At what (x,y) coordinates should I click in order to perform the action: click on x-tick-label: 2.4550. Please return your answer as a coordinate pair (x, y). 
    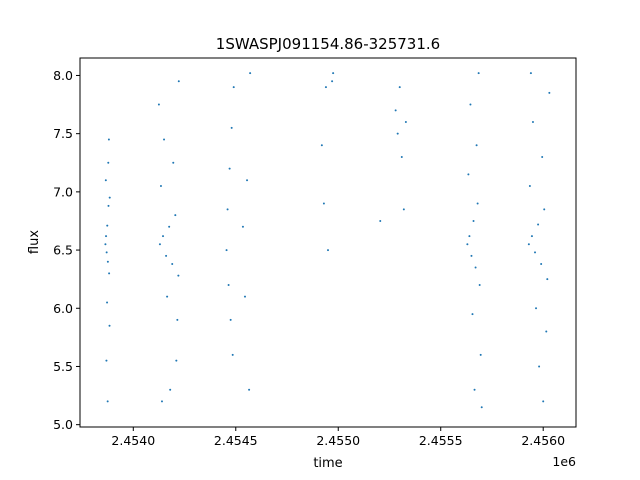
    Looking at the image, I should click on (338, 440).